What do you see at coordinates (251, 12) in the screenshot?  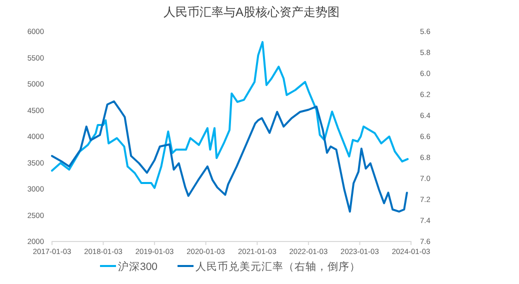 I see `chart-title: 人民币汇率与A股核心资产走势图` at bounding box center [251, 12].